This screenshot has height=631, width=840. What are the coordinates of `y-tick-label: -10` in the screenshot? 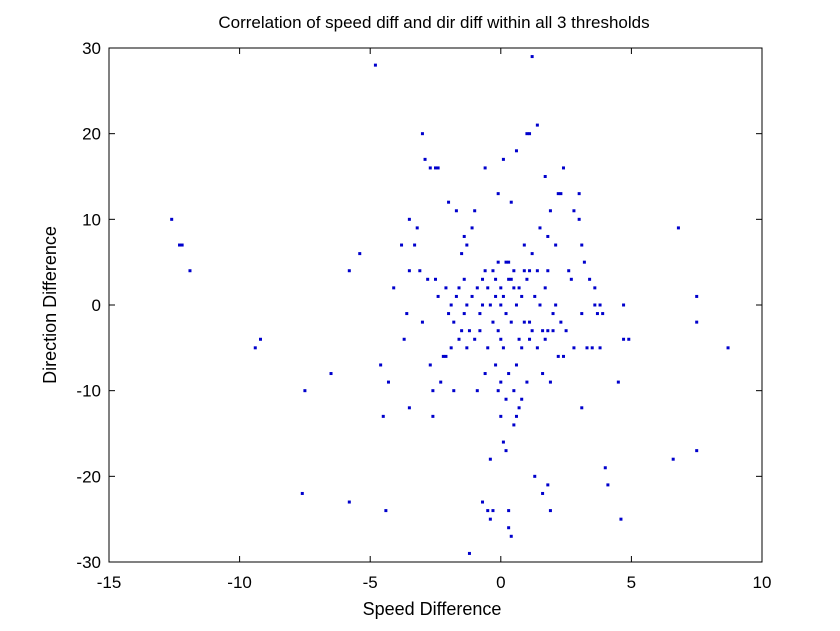 It's located at (88, 391).